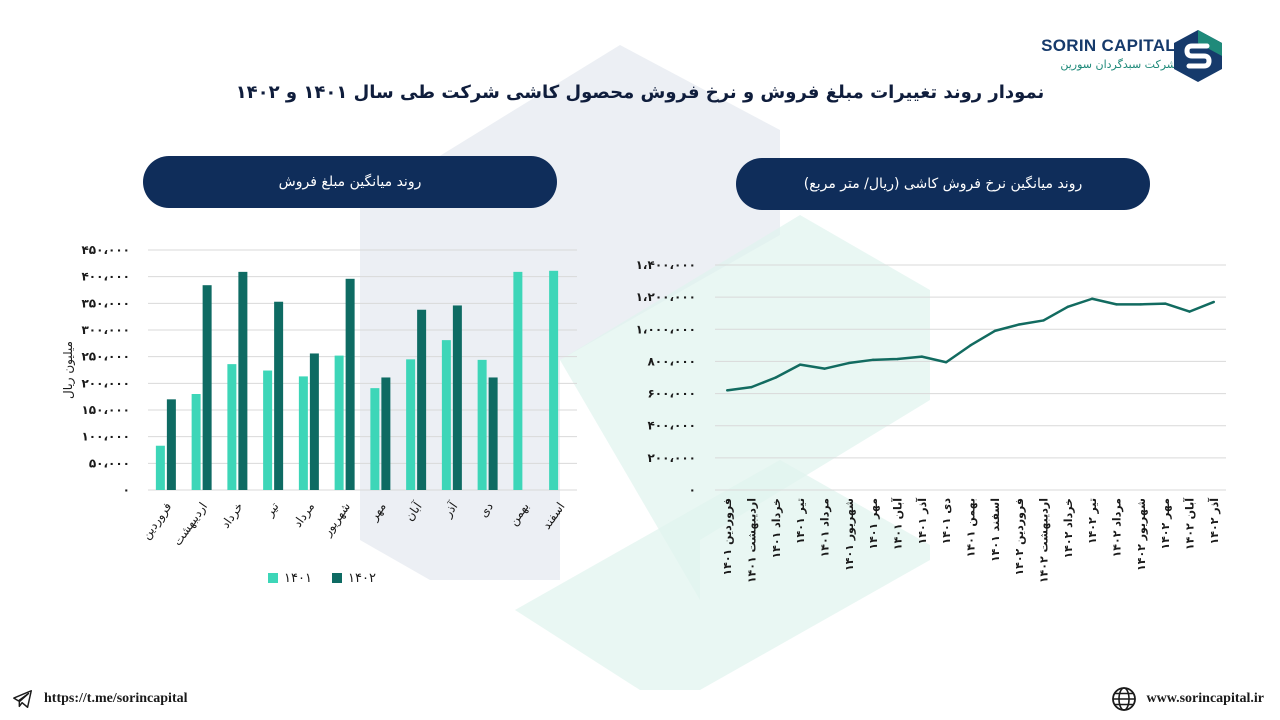 The height and width of the screenshot is (720, 1280). What do you see at coordinates (105, 437) in the screenshot?
I see `bar-y-tick-label: ۱۰۰،۰۰۰` at bounding box center [105, 437].